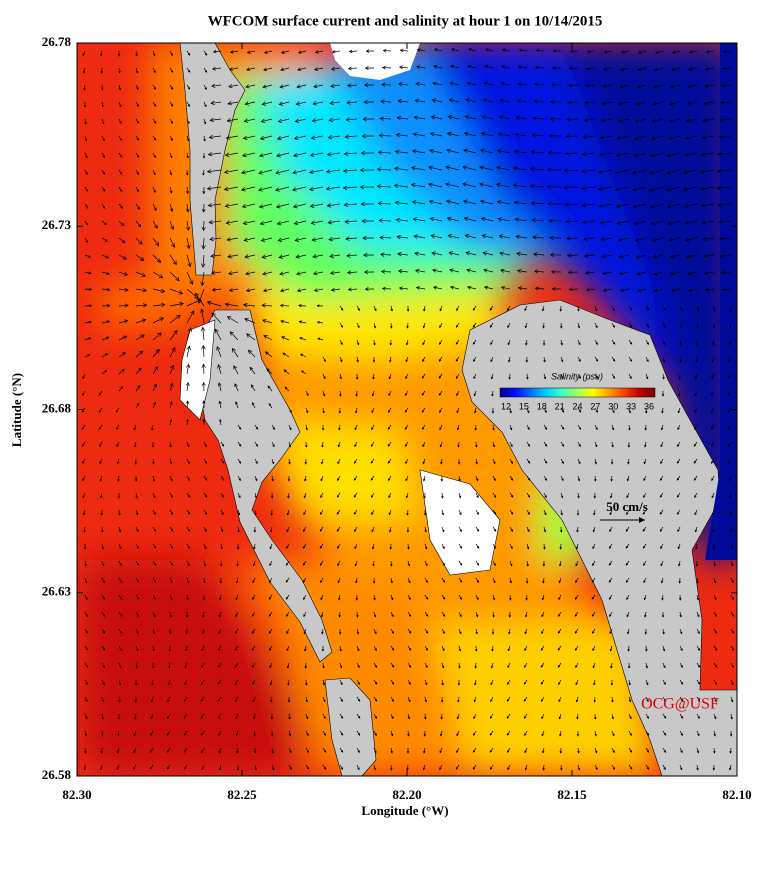 Image resolution: width=770 pixels, height=869 pixels. What do you see at coordinates (736, 794) in the screenshot?
I see `x-tick-label: 82.10` at bounding box center [736, 794].